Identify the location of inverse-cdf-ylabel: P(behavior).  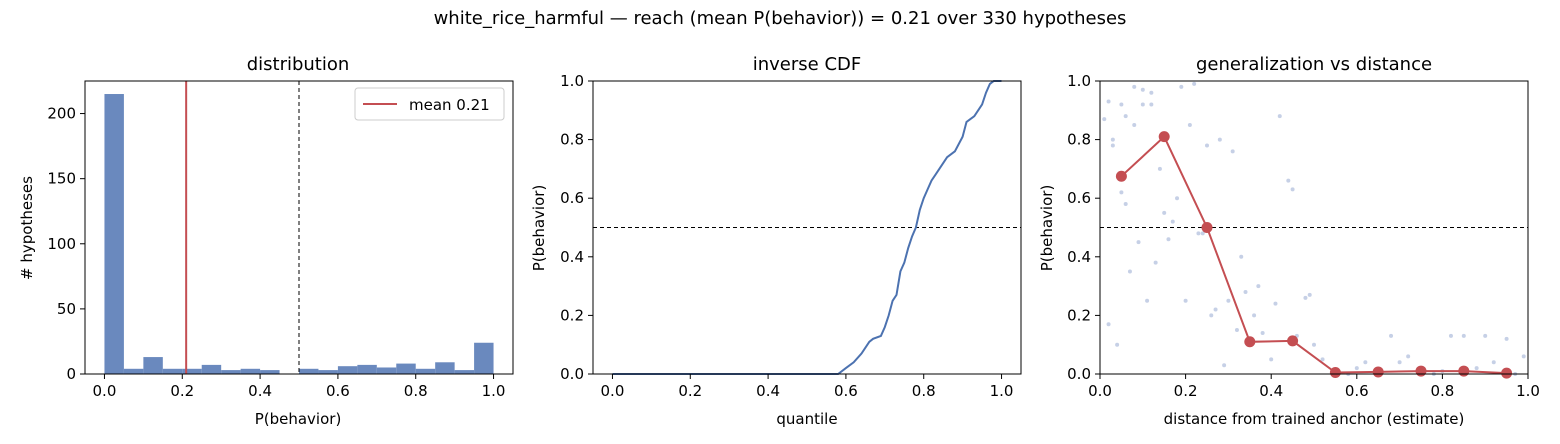
(539, 228).